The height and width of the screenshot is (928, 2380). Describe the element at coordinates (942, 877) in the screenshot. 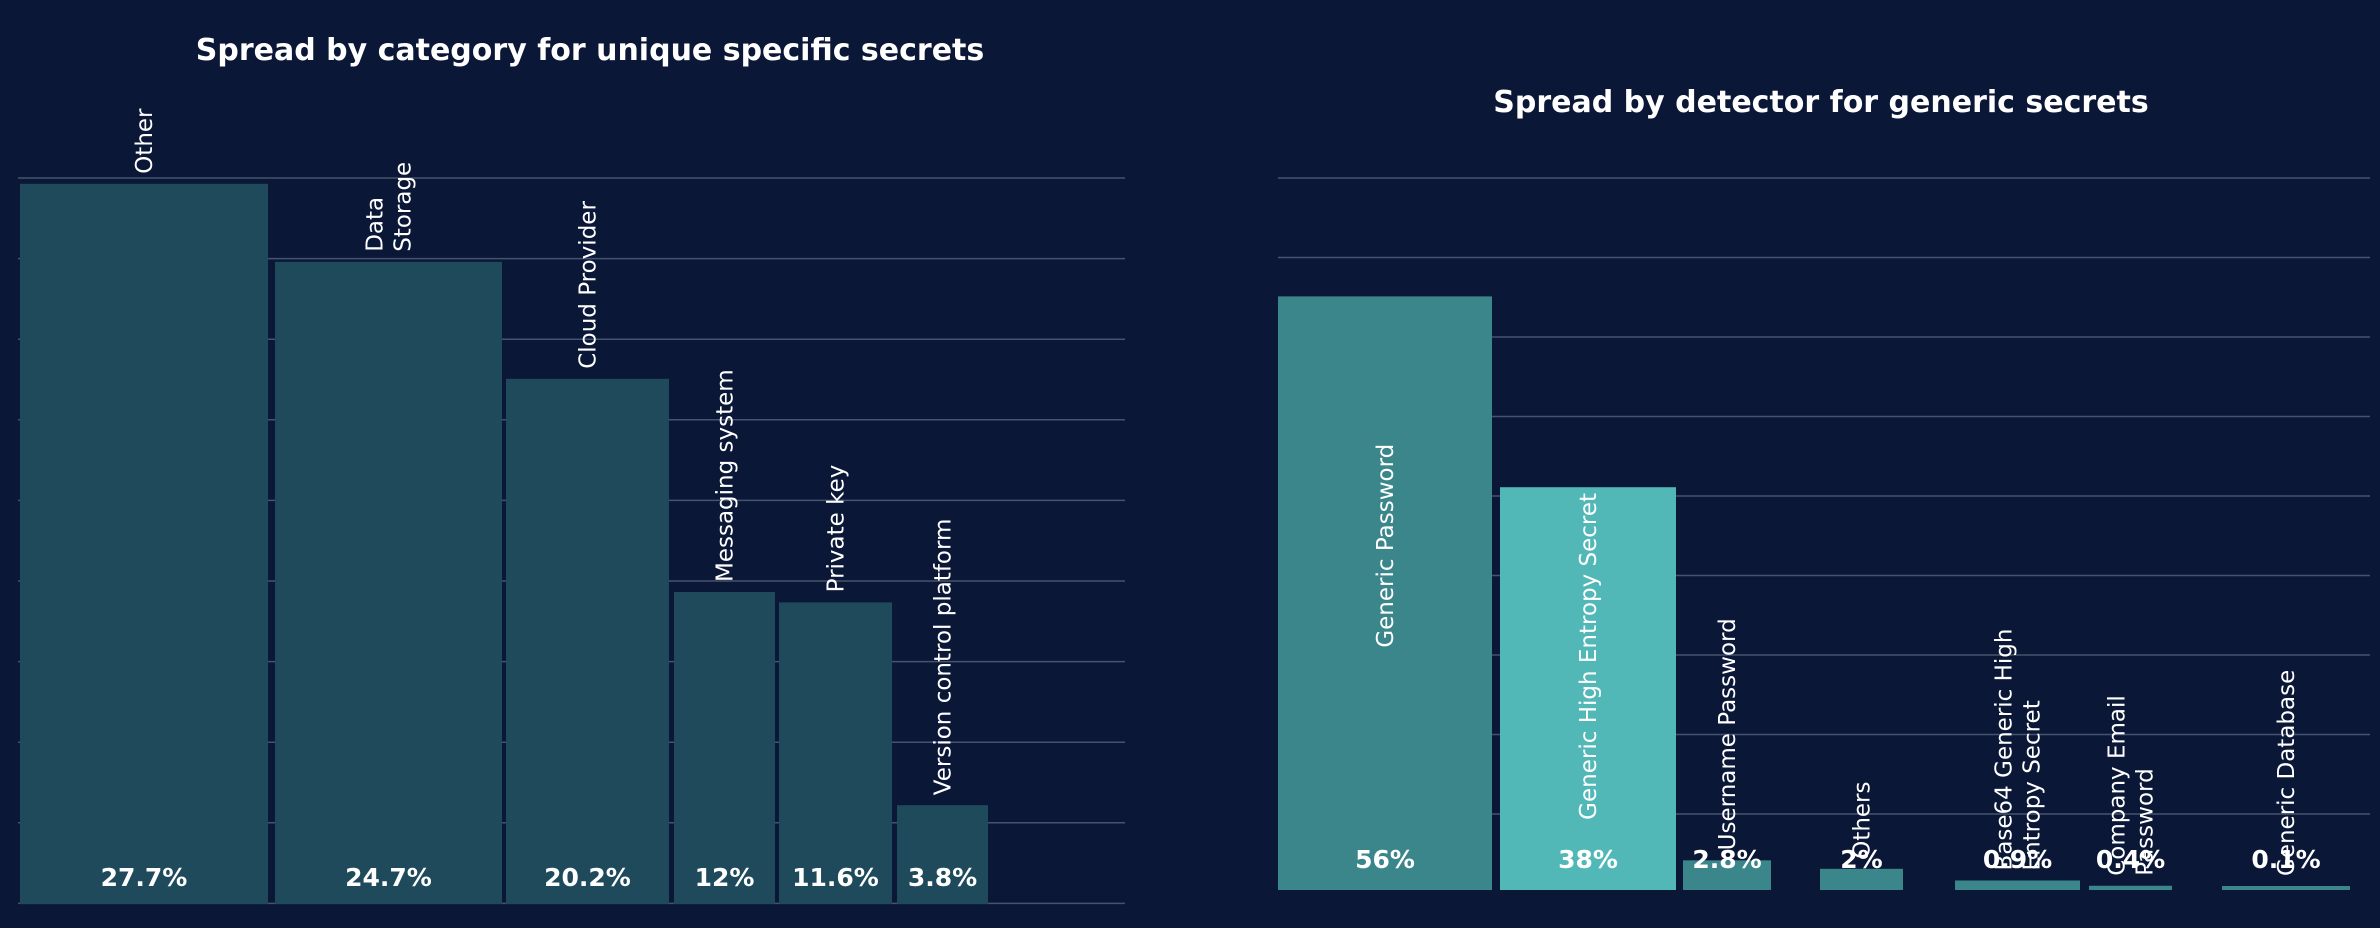

I see `value-label: 3.8%` at that location.